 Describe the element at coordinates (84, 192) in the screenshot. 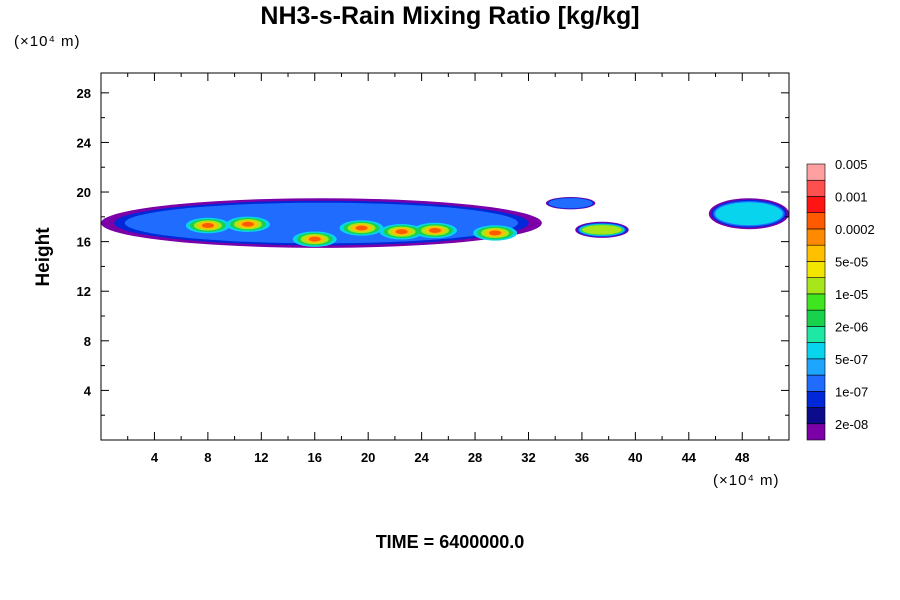

I see `y-tick-label: 20` at that location.